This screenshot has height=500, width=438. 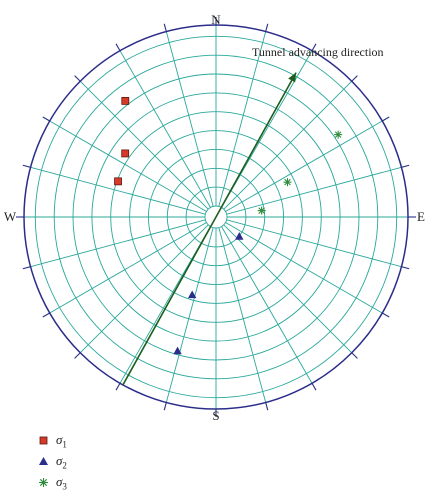 I want to click on south-label: S, so click(x=215, y=415).